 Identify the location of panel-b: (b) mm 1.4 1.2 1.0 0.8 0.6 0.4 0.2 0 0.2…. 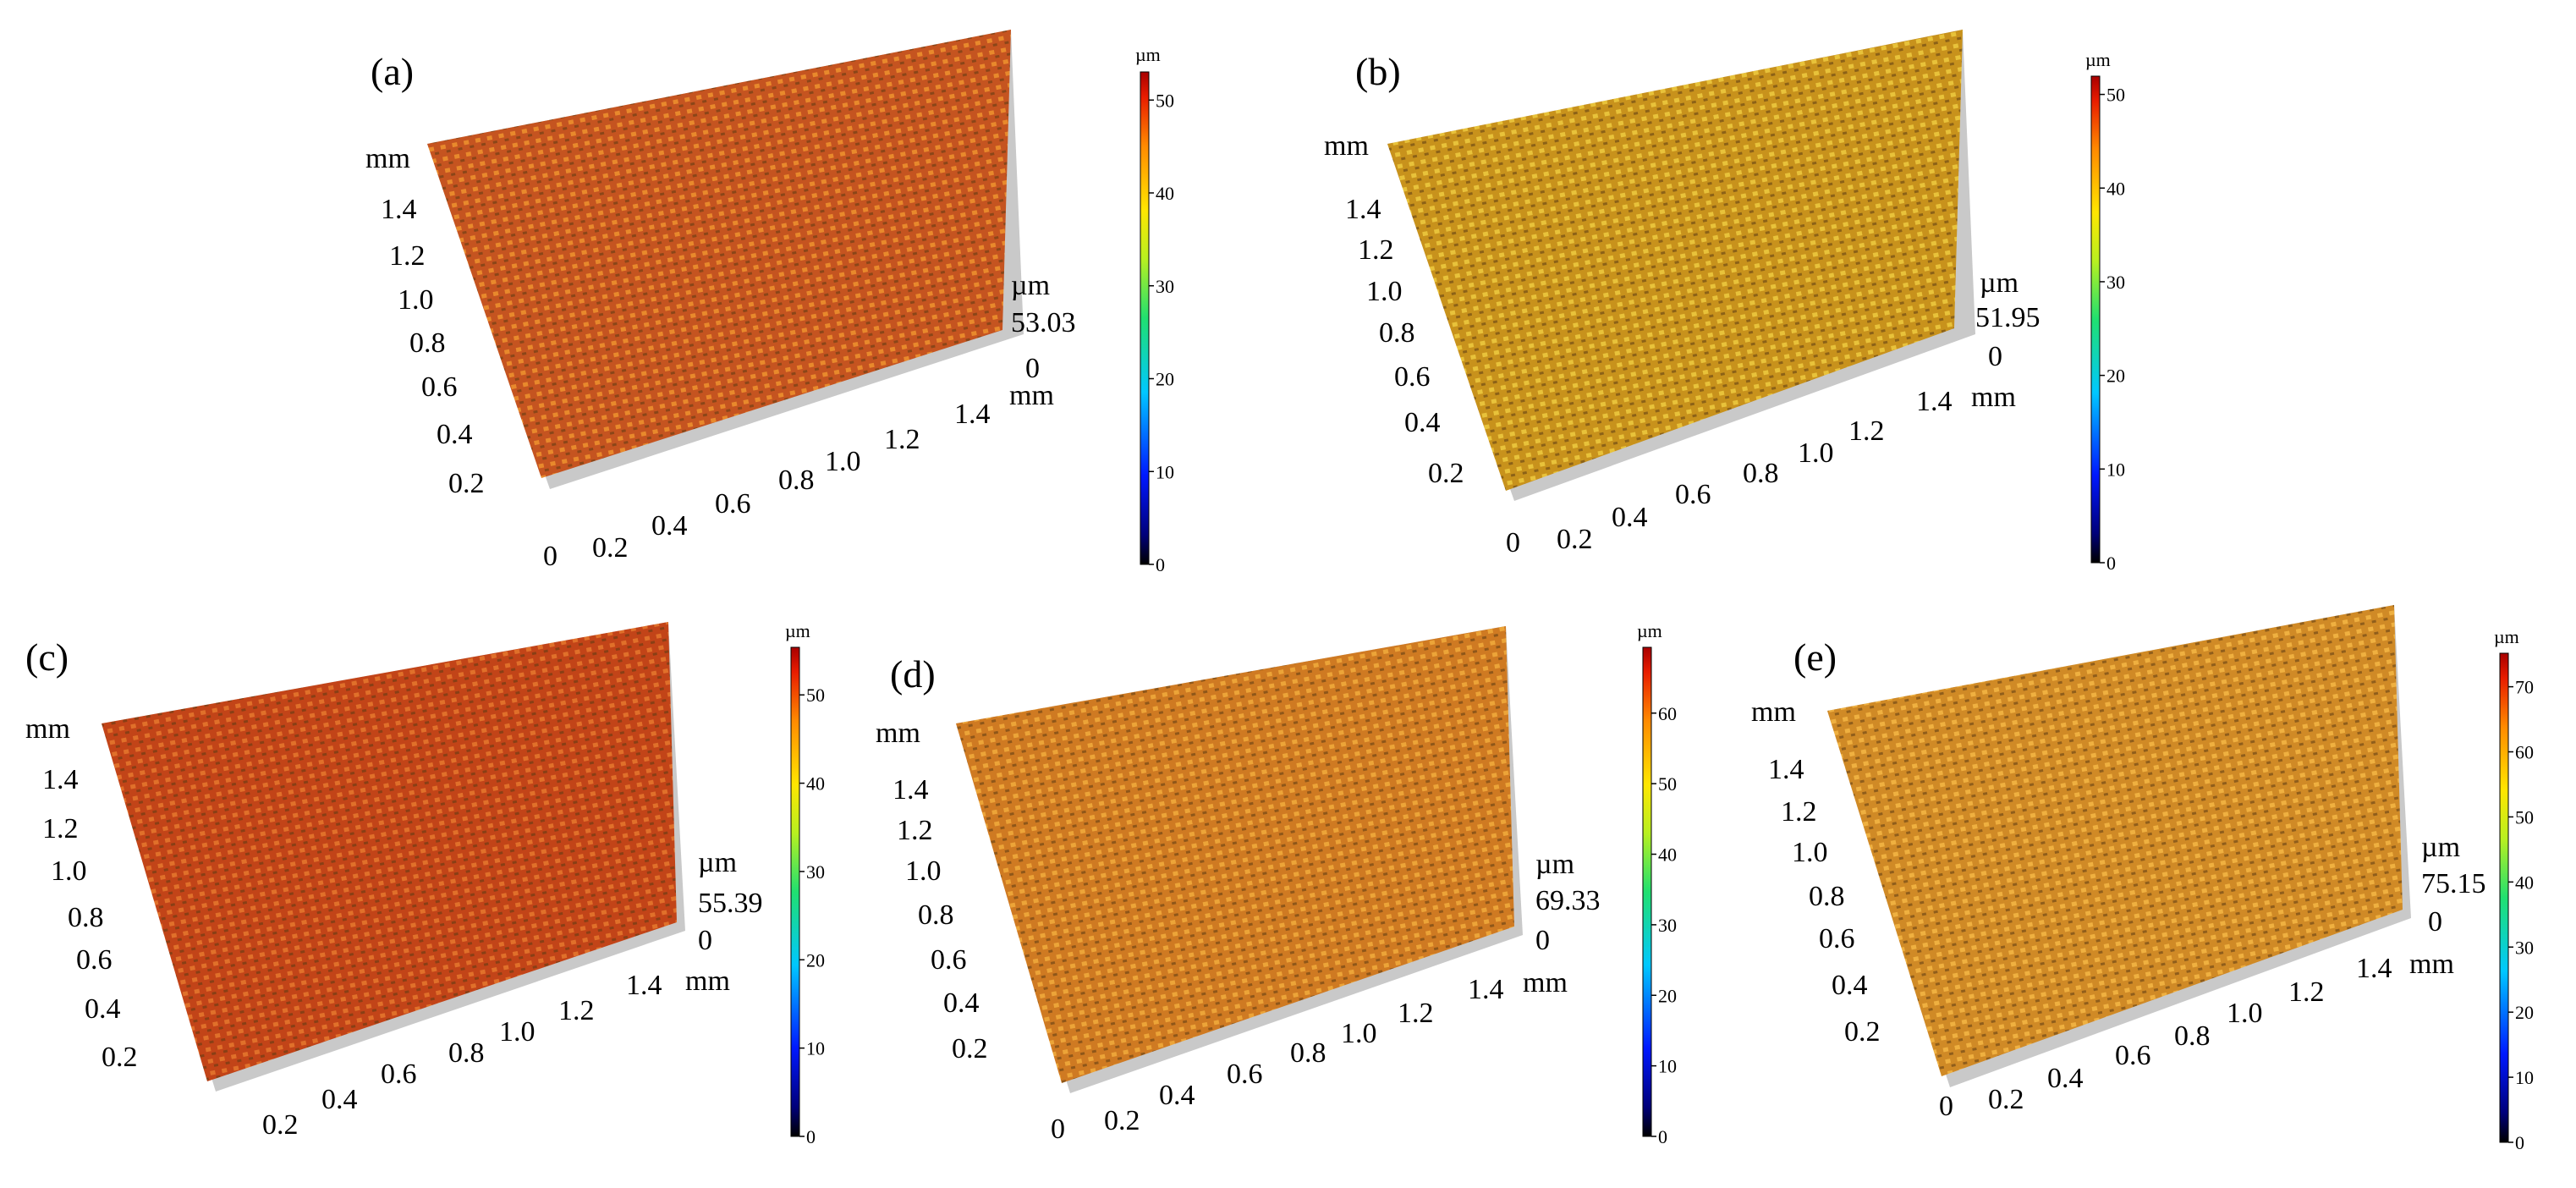
(1724, 302).